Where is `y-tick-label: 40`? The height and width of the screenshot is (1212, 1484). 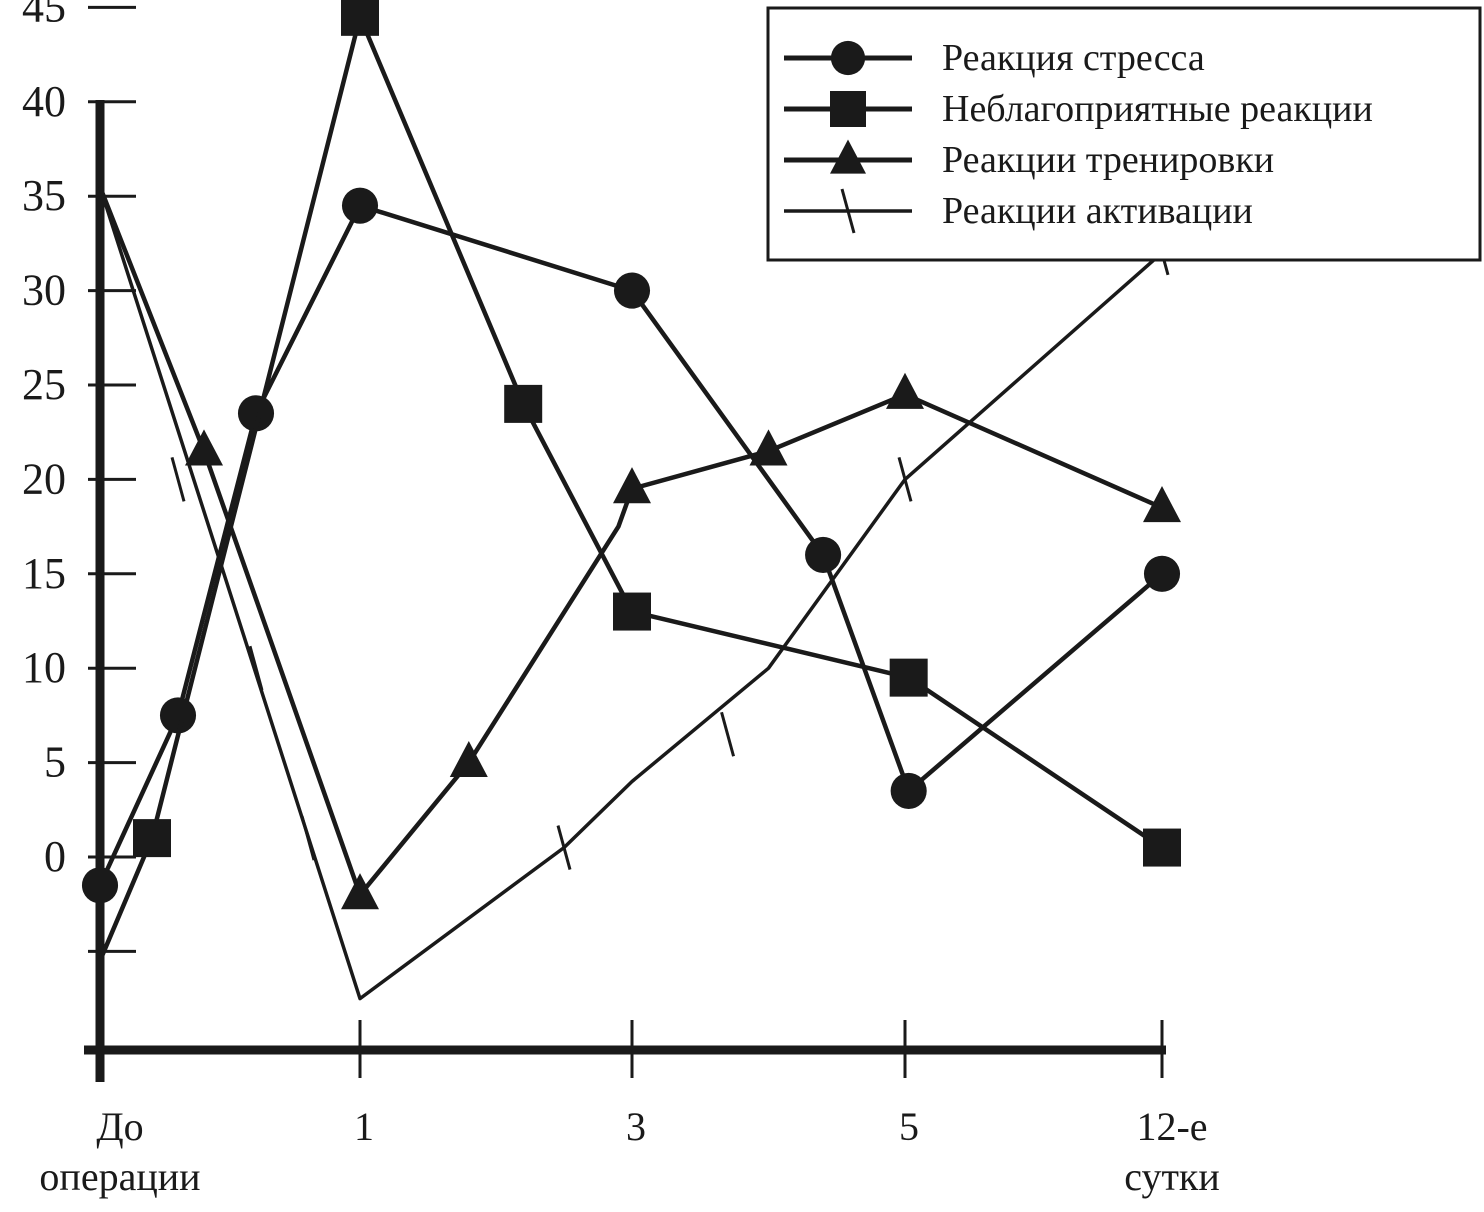
y-tick-label: 40 is located at coordinates (44, 101).